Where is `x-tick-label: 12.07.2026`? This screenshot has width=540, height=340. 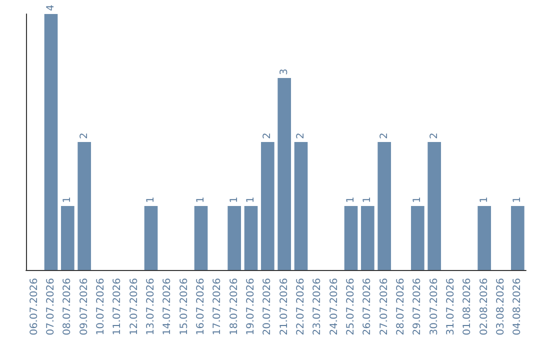
x-tick-label: 12.07.2026 is located at coordinates (134, 307).